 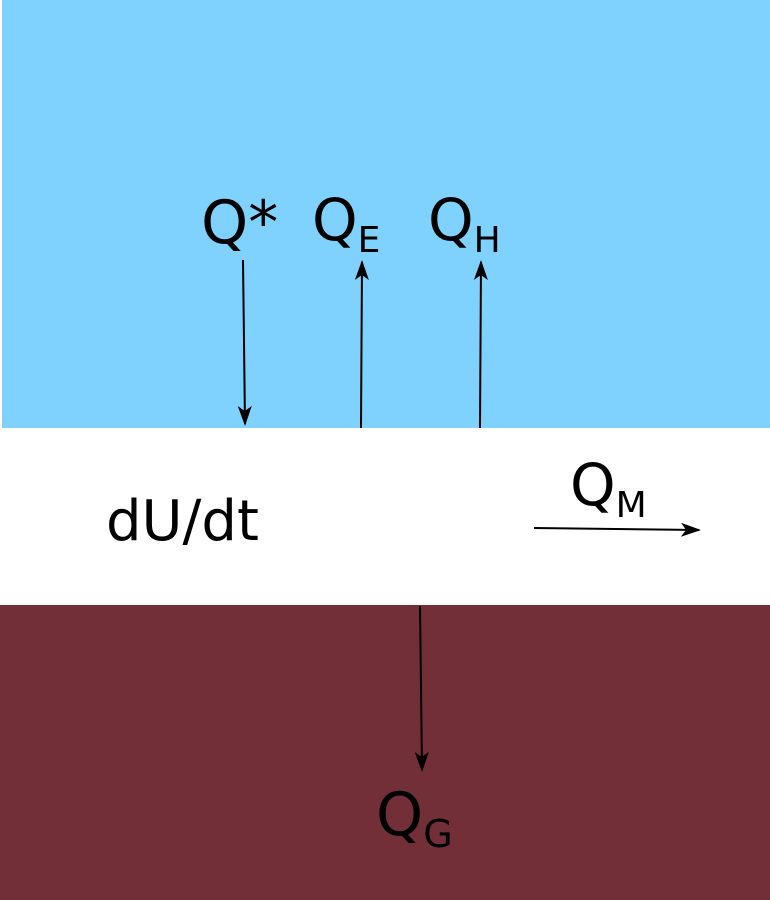 I want to click on advection-label-main: Q, so click(x=593, y=485).